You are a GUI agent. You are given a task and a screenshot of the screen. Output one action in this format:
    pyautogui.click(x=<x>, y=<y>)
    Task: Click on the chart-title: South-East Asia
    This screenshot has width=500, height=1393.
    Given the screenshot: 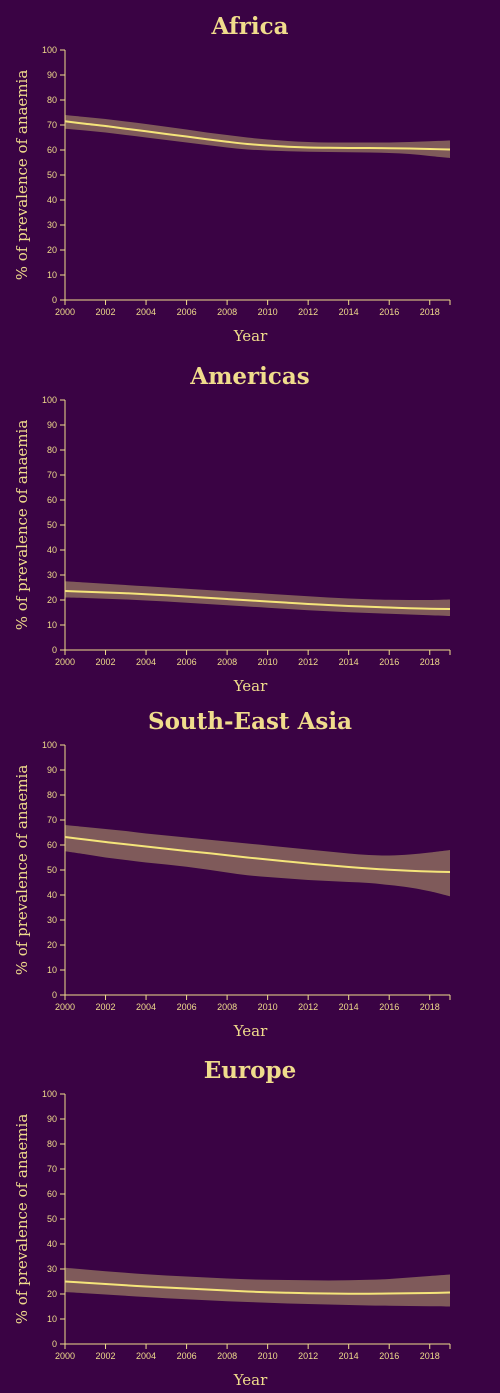 What is the action you would take?
    pyautogui.click(x=250, y=721)
    